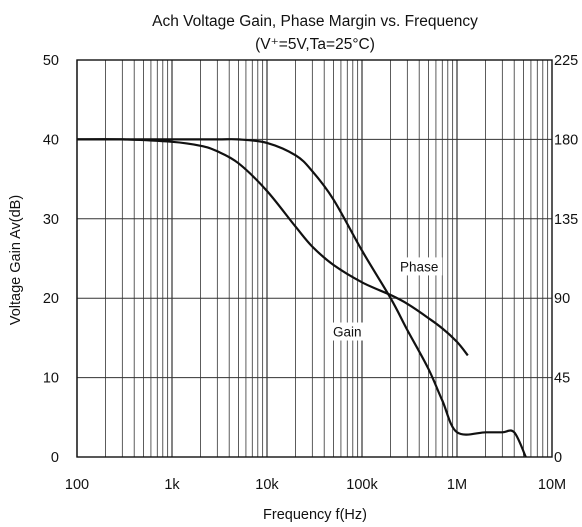 This screenshot has height=527, width=582. What do you see at coordinates (51, 61) in the screenshot?
I see `y-tick-label: 50` at bounding box center [51, 61].